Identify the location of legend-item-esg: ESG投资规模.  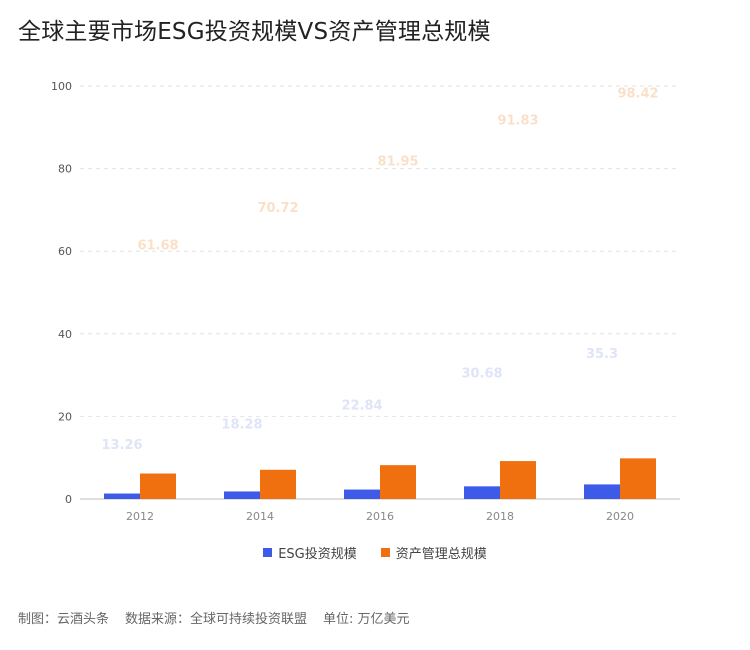
(310, 552).